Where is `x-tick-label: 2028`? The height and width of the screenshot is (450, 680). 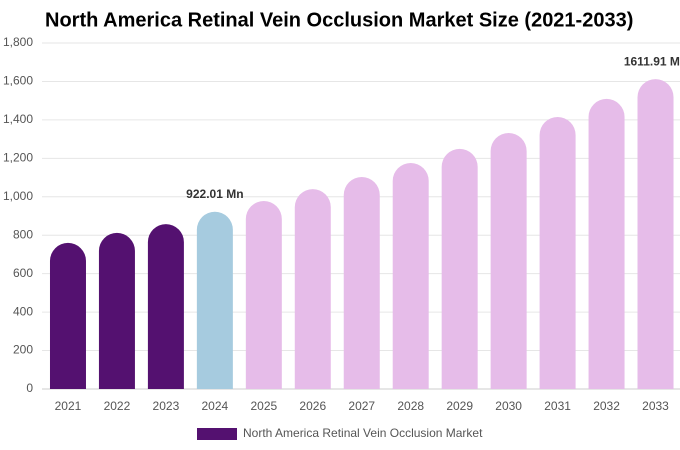 x-tick-label: 2028 is located at coordinates (410, 406).